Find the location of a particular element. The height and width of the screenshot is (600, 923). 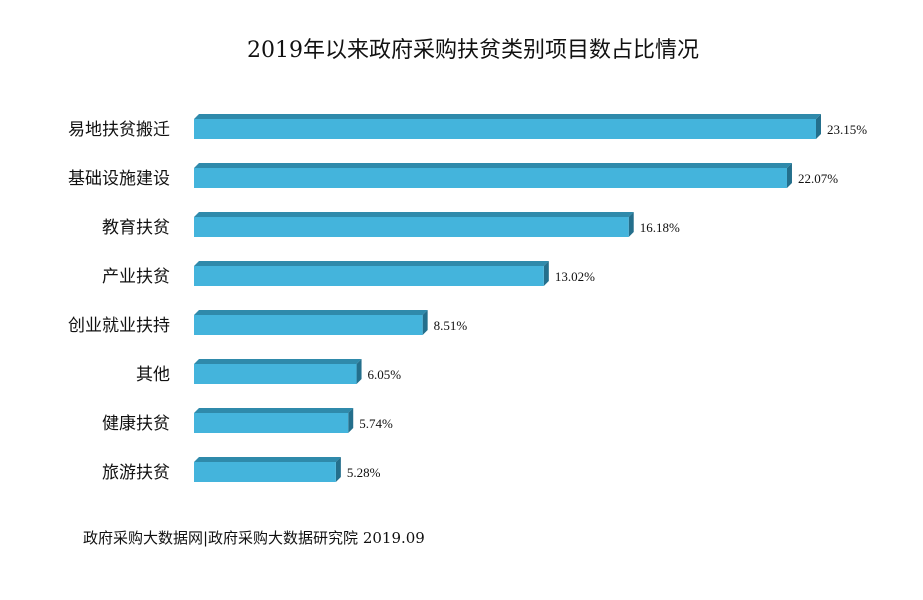

category-label: 易地扶贫搬迁 is located at coordinates (119, 130).